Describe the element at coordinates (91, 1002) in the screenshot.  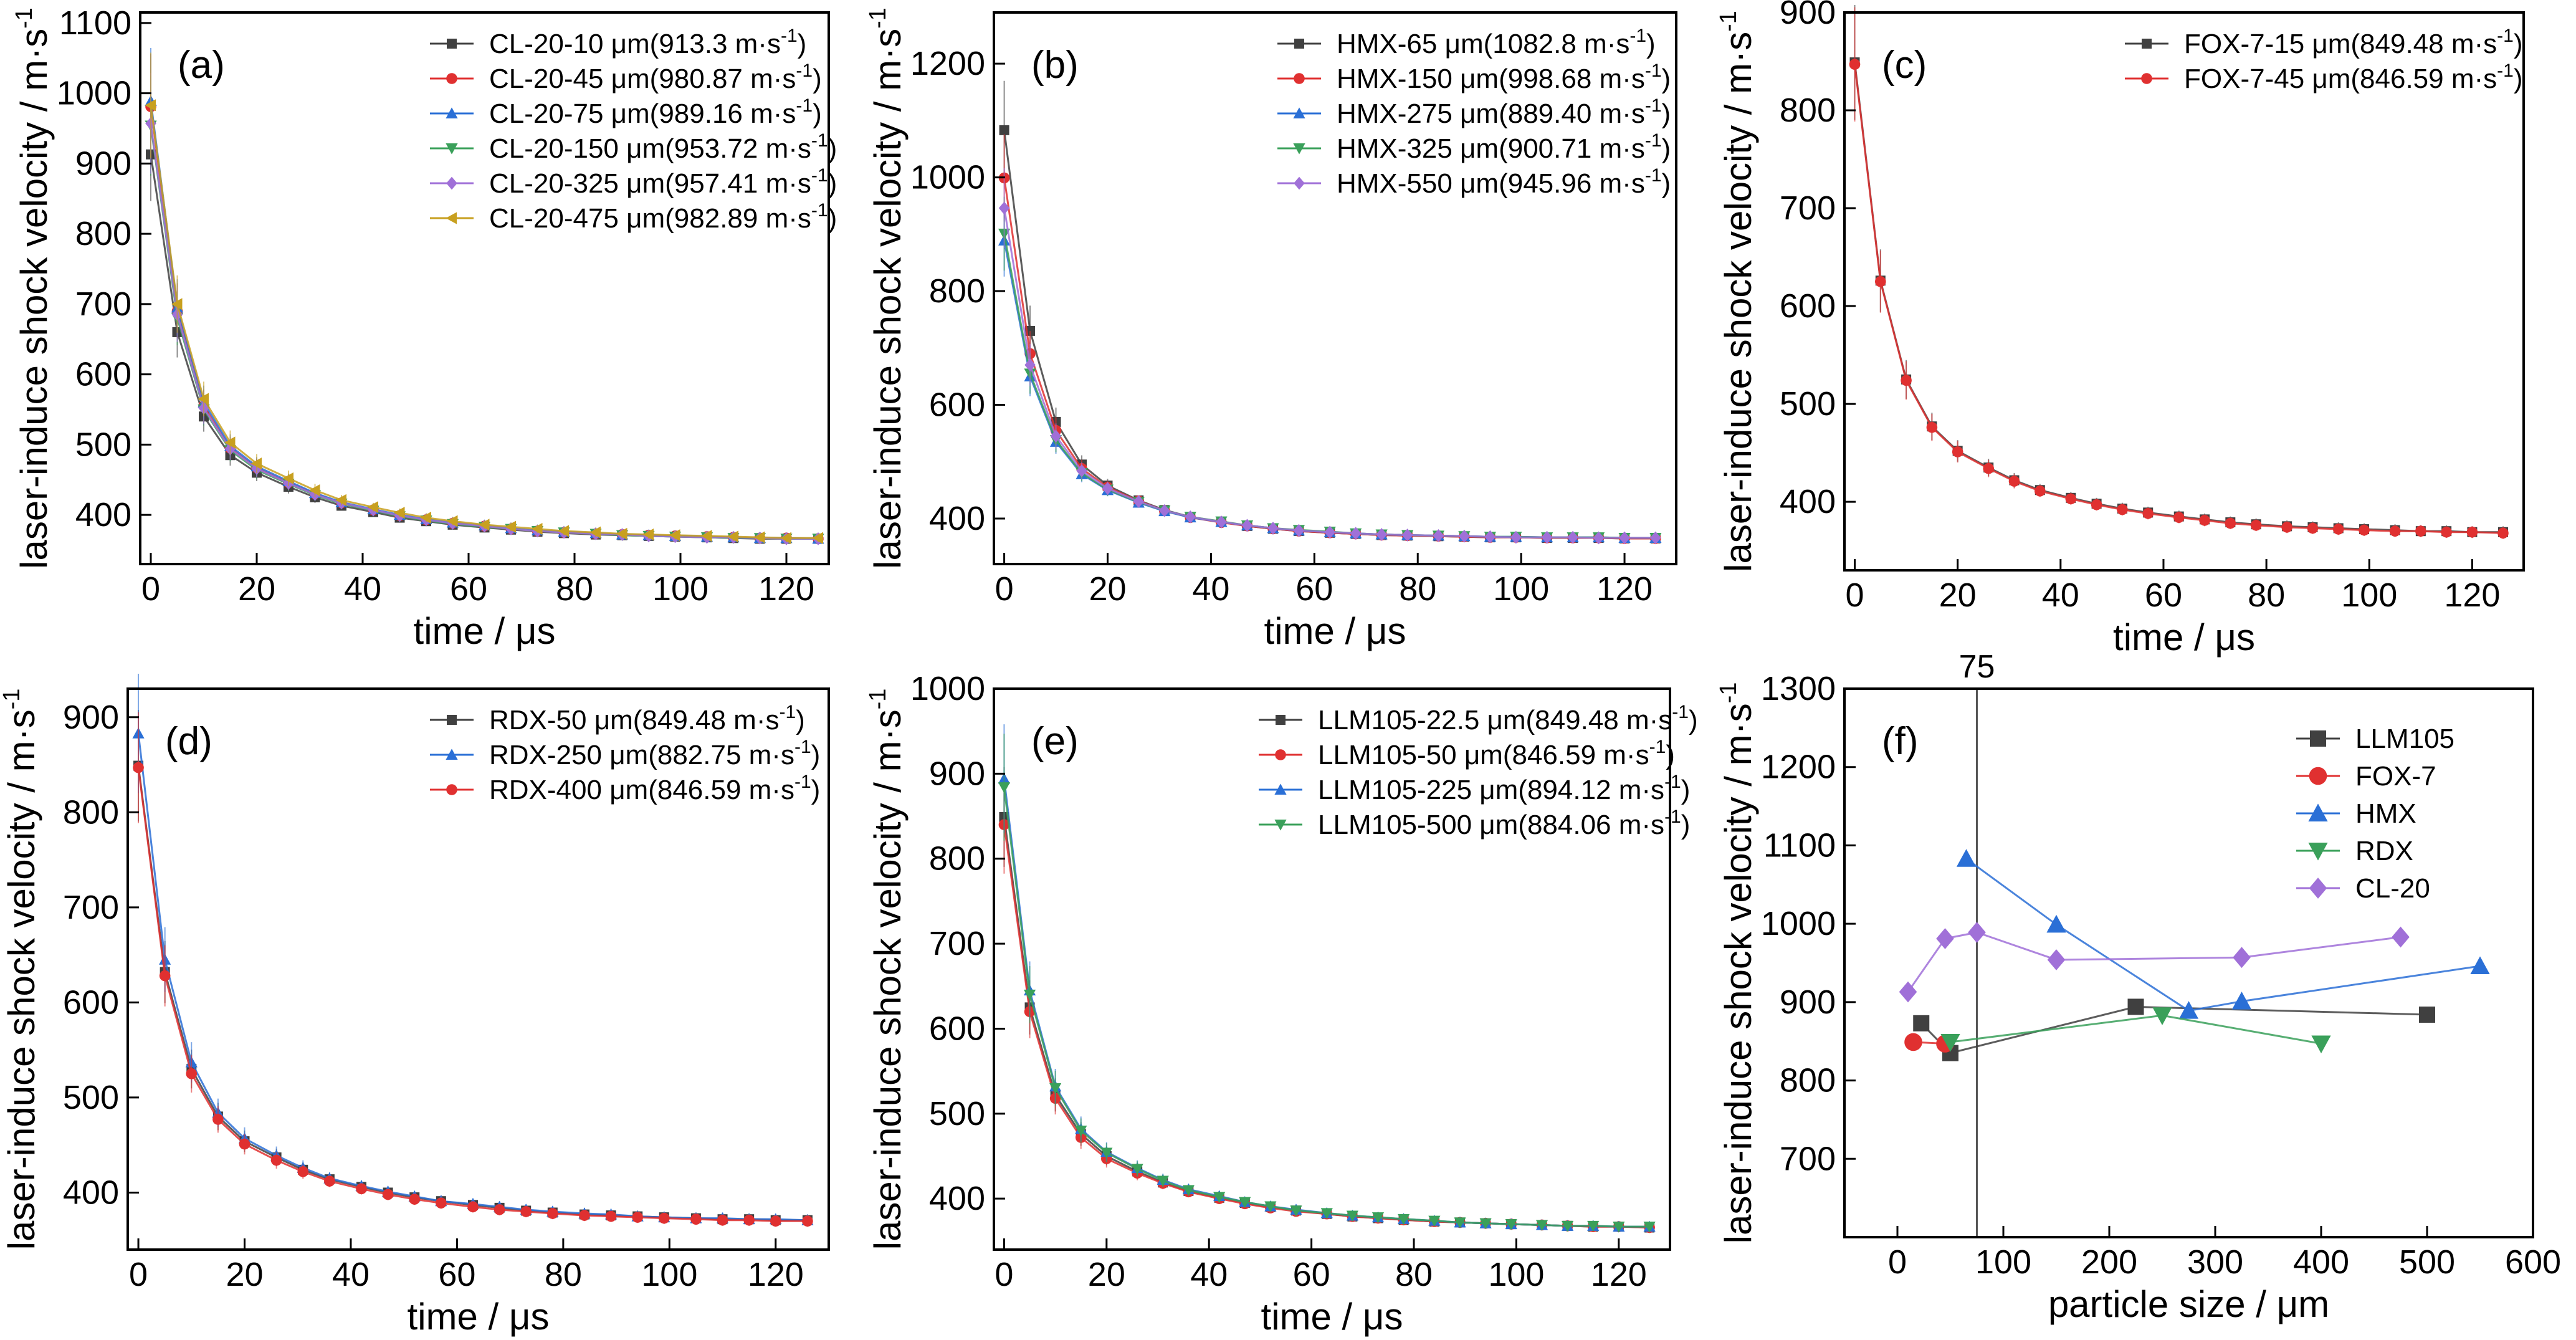
I see `y-tick-label: 600` at that location.